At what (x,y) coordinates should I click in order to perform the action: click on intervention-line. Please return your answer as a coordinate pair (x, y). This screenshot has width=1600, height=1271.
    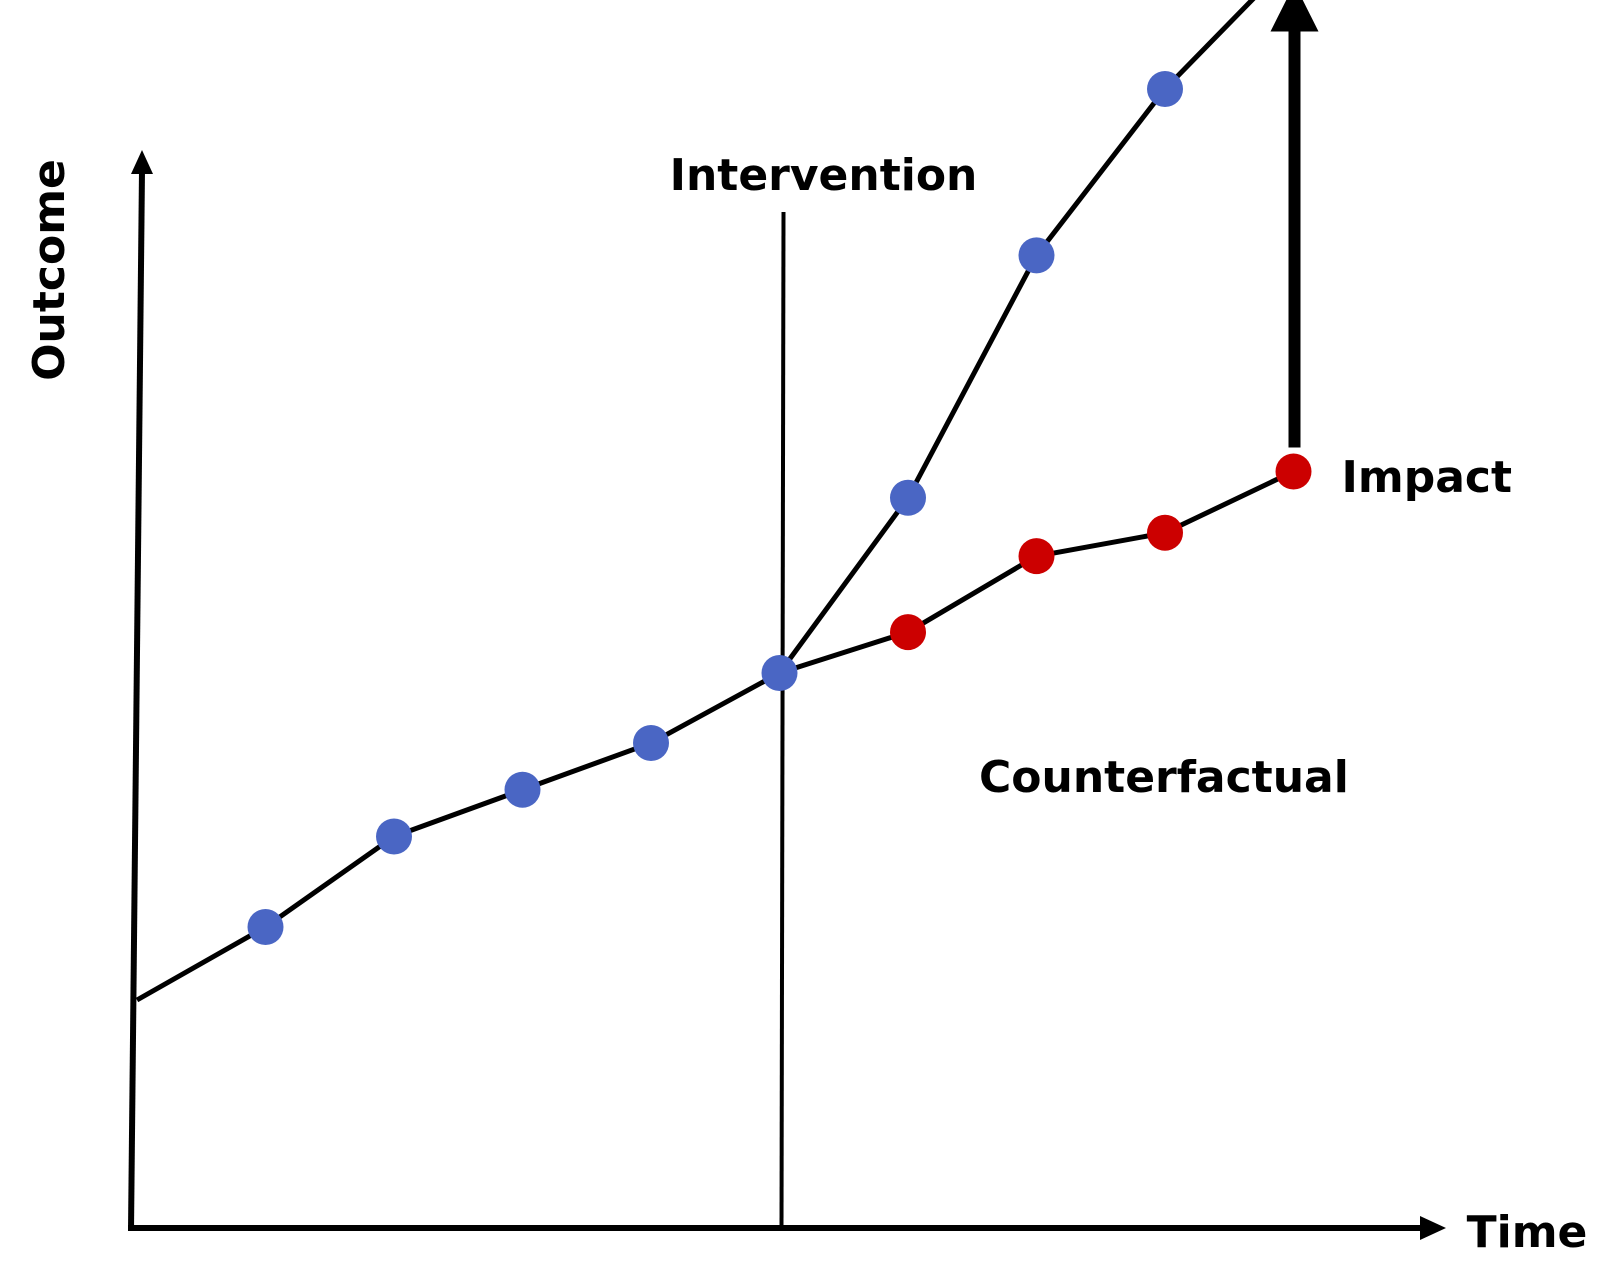
    Looking at the image, I should click on (782, 720).